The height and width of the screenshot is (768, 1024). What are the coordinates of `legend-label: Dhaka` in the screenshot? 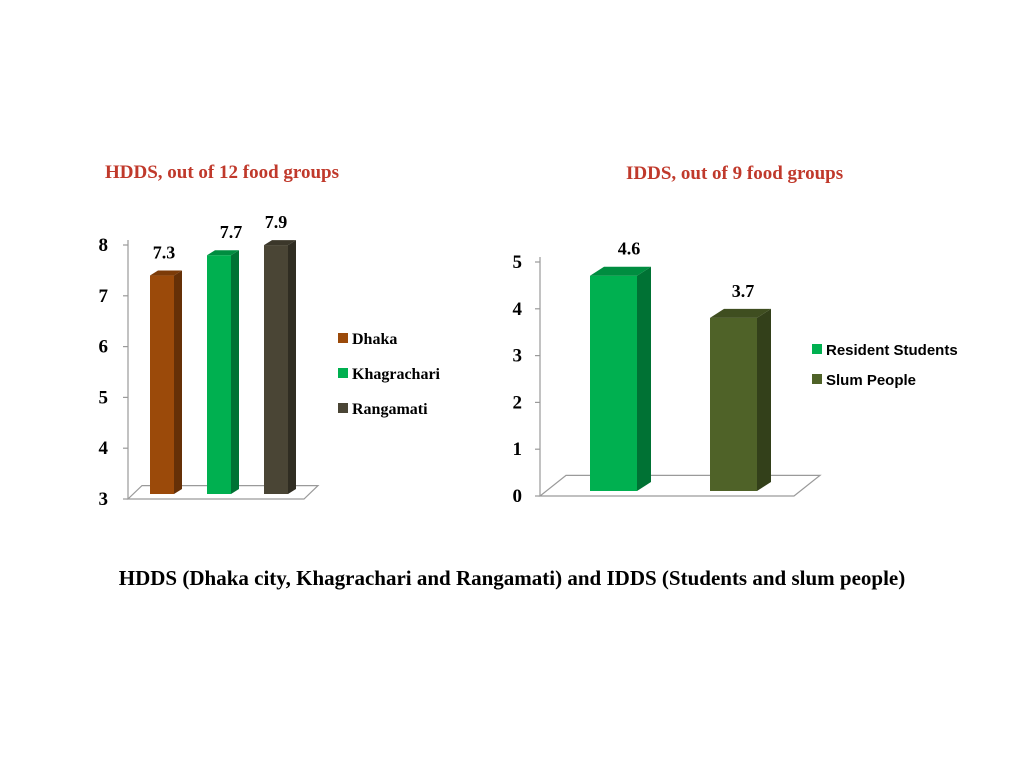 It's located at (374, 339).